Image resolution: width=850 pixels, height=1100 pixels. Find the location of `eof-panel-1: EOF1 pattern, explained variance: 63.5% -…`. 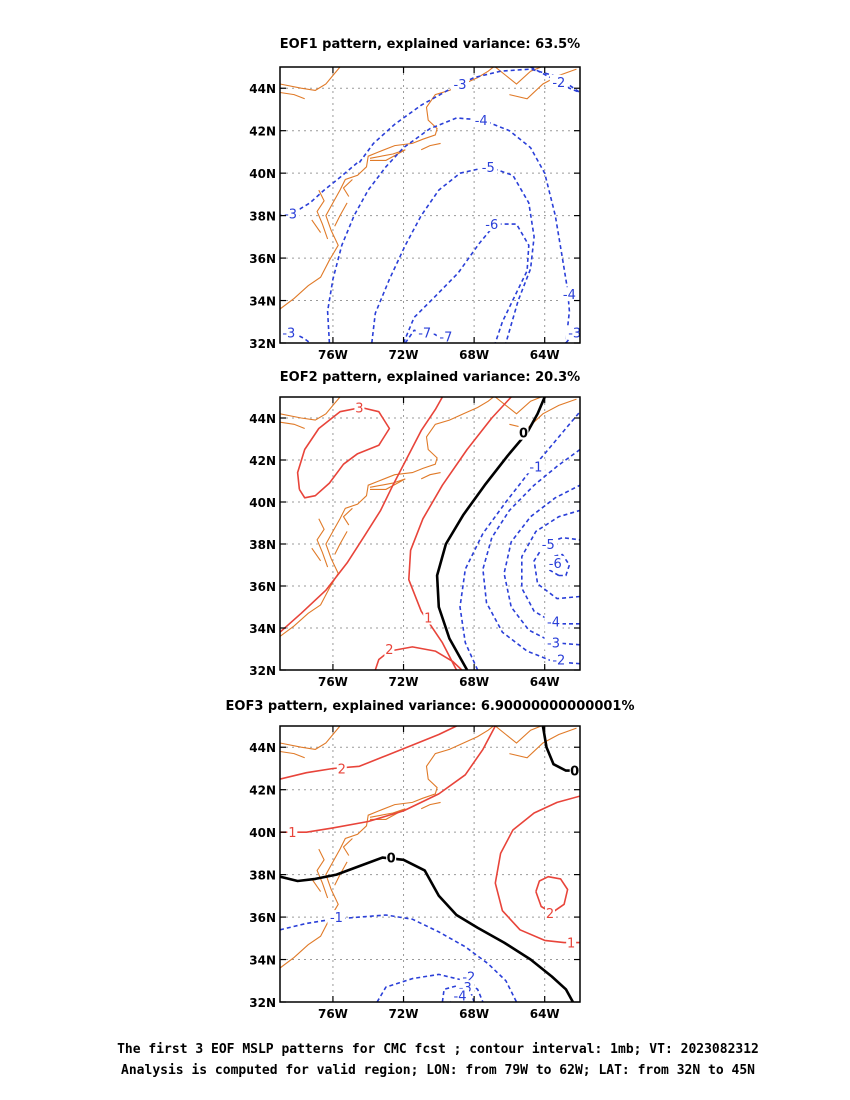

eof-panel-1: EOF1 pattern, explained variance: 63.5% -… is located at coordinates (415, 199).